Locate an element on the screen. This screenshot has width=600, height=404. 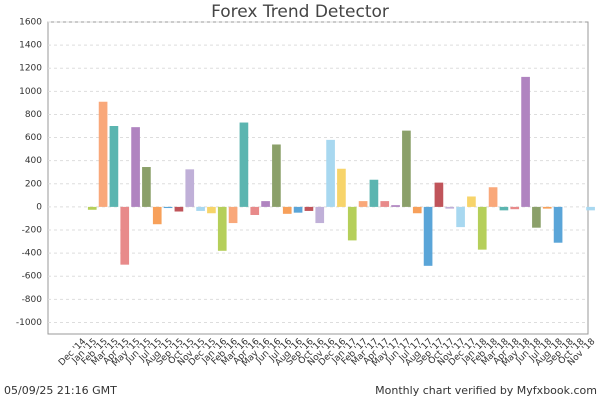
footer-left: 05/09/25 21:16 GMT is located at coordinates (60, 390).